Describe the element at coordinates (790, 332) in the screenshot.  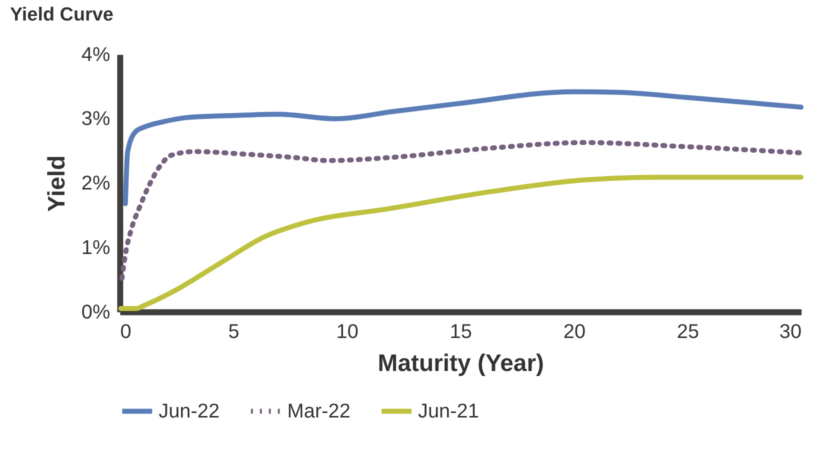
I see `x-tick-label: 30` at that location.